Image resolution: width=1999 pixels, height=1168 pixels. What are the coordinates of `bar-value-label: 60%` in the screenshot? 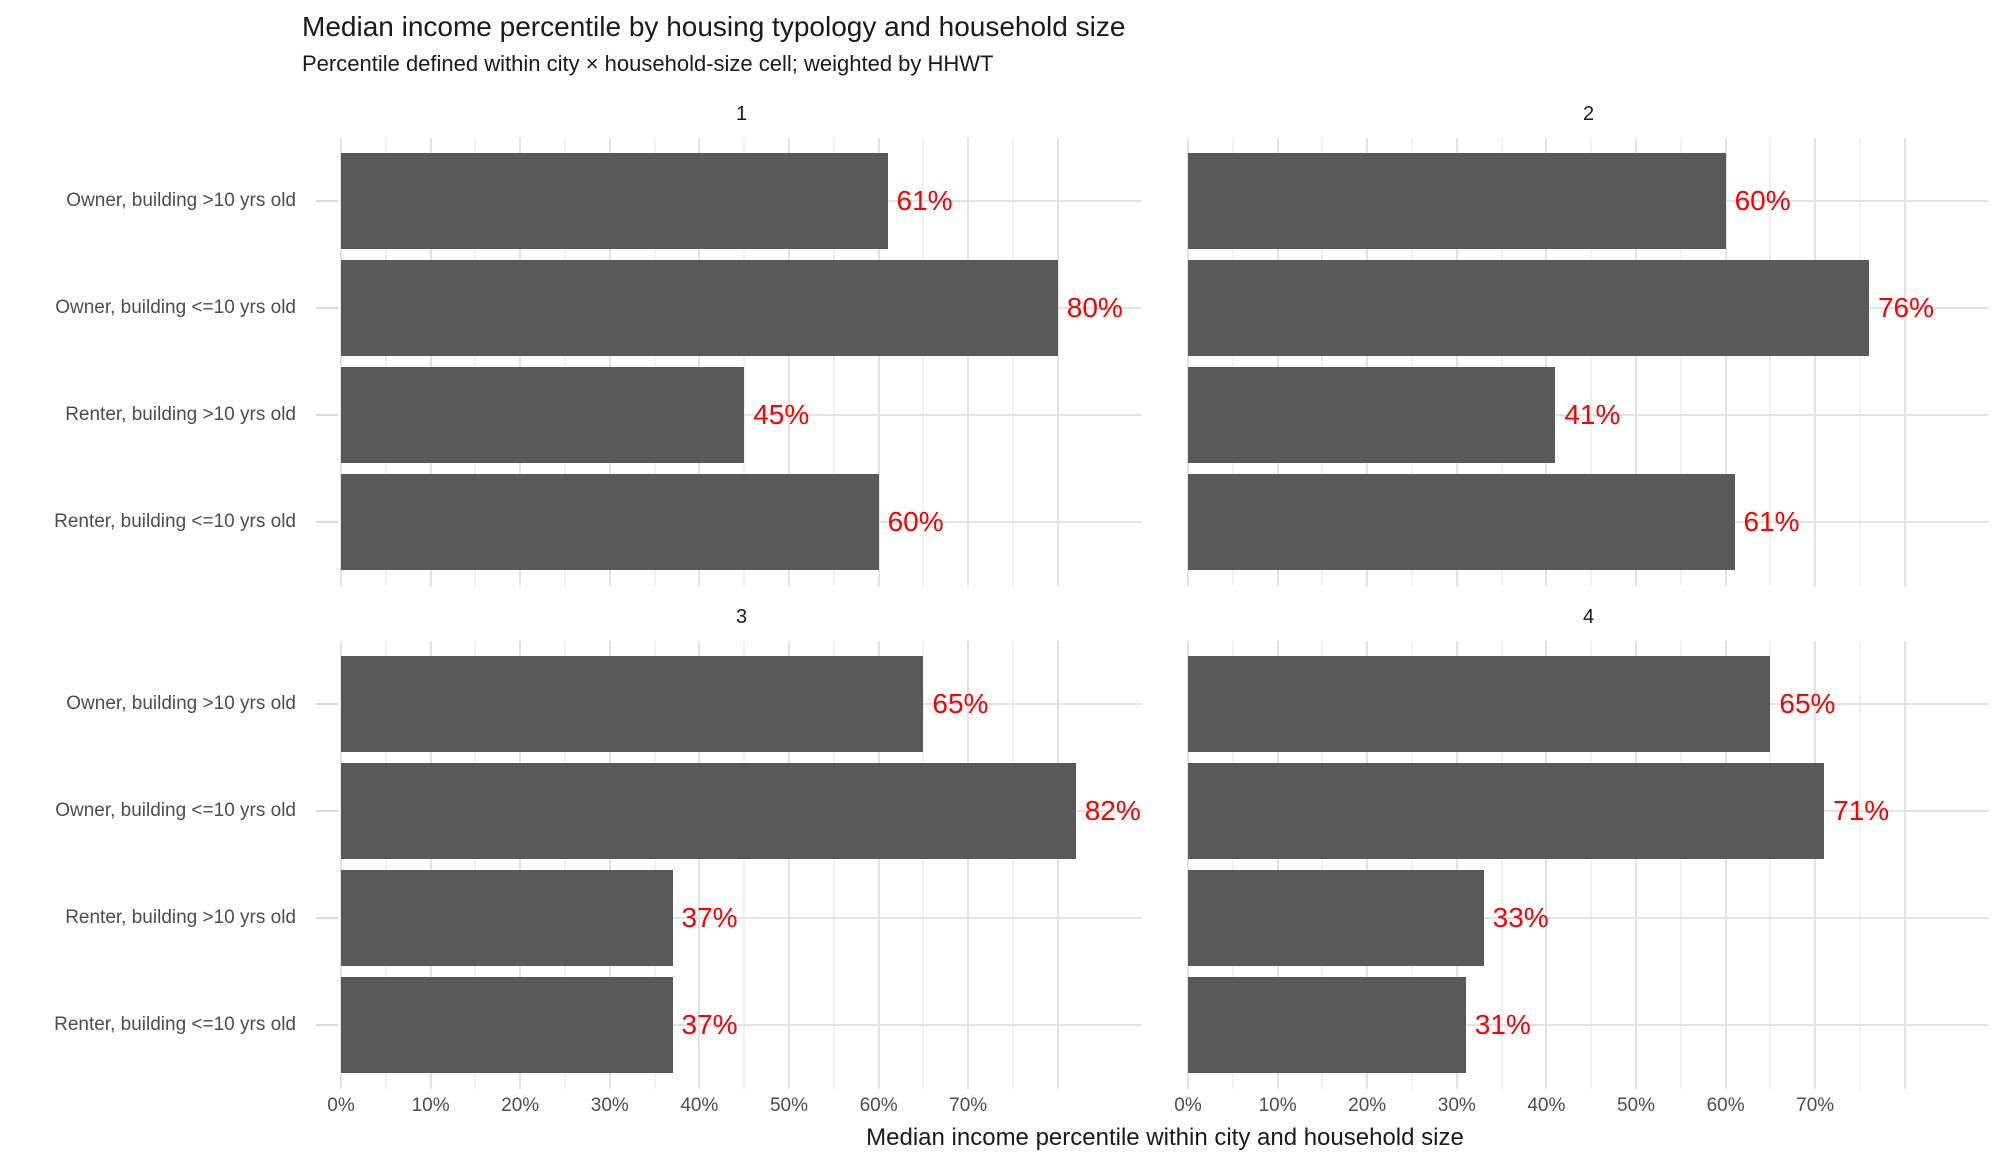 It's located at (915, 521).